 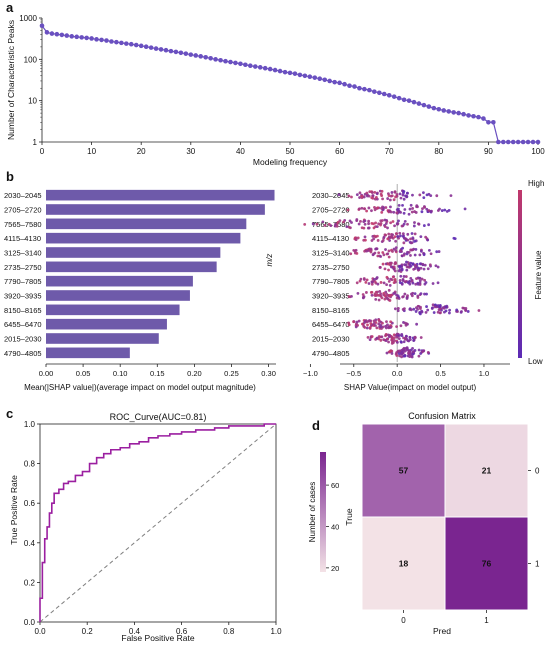 I want to click on panel-a-ytick-label: 1, so click(x=35, y=142).